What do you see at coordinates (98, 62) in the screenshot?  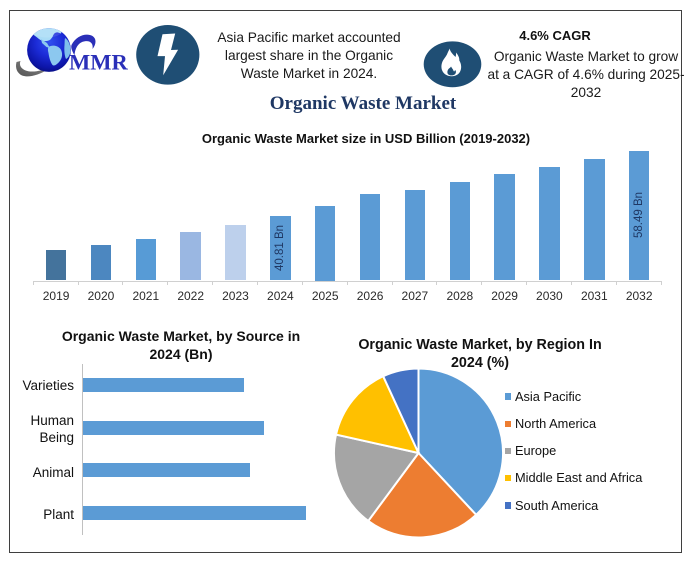 I see `svg-text: MMR` at bounding box center [98, 62].